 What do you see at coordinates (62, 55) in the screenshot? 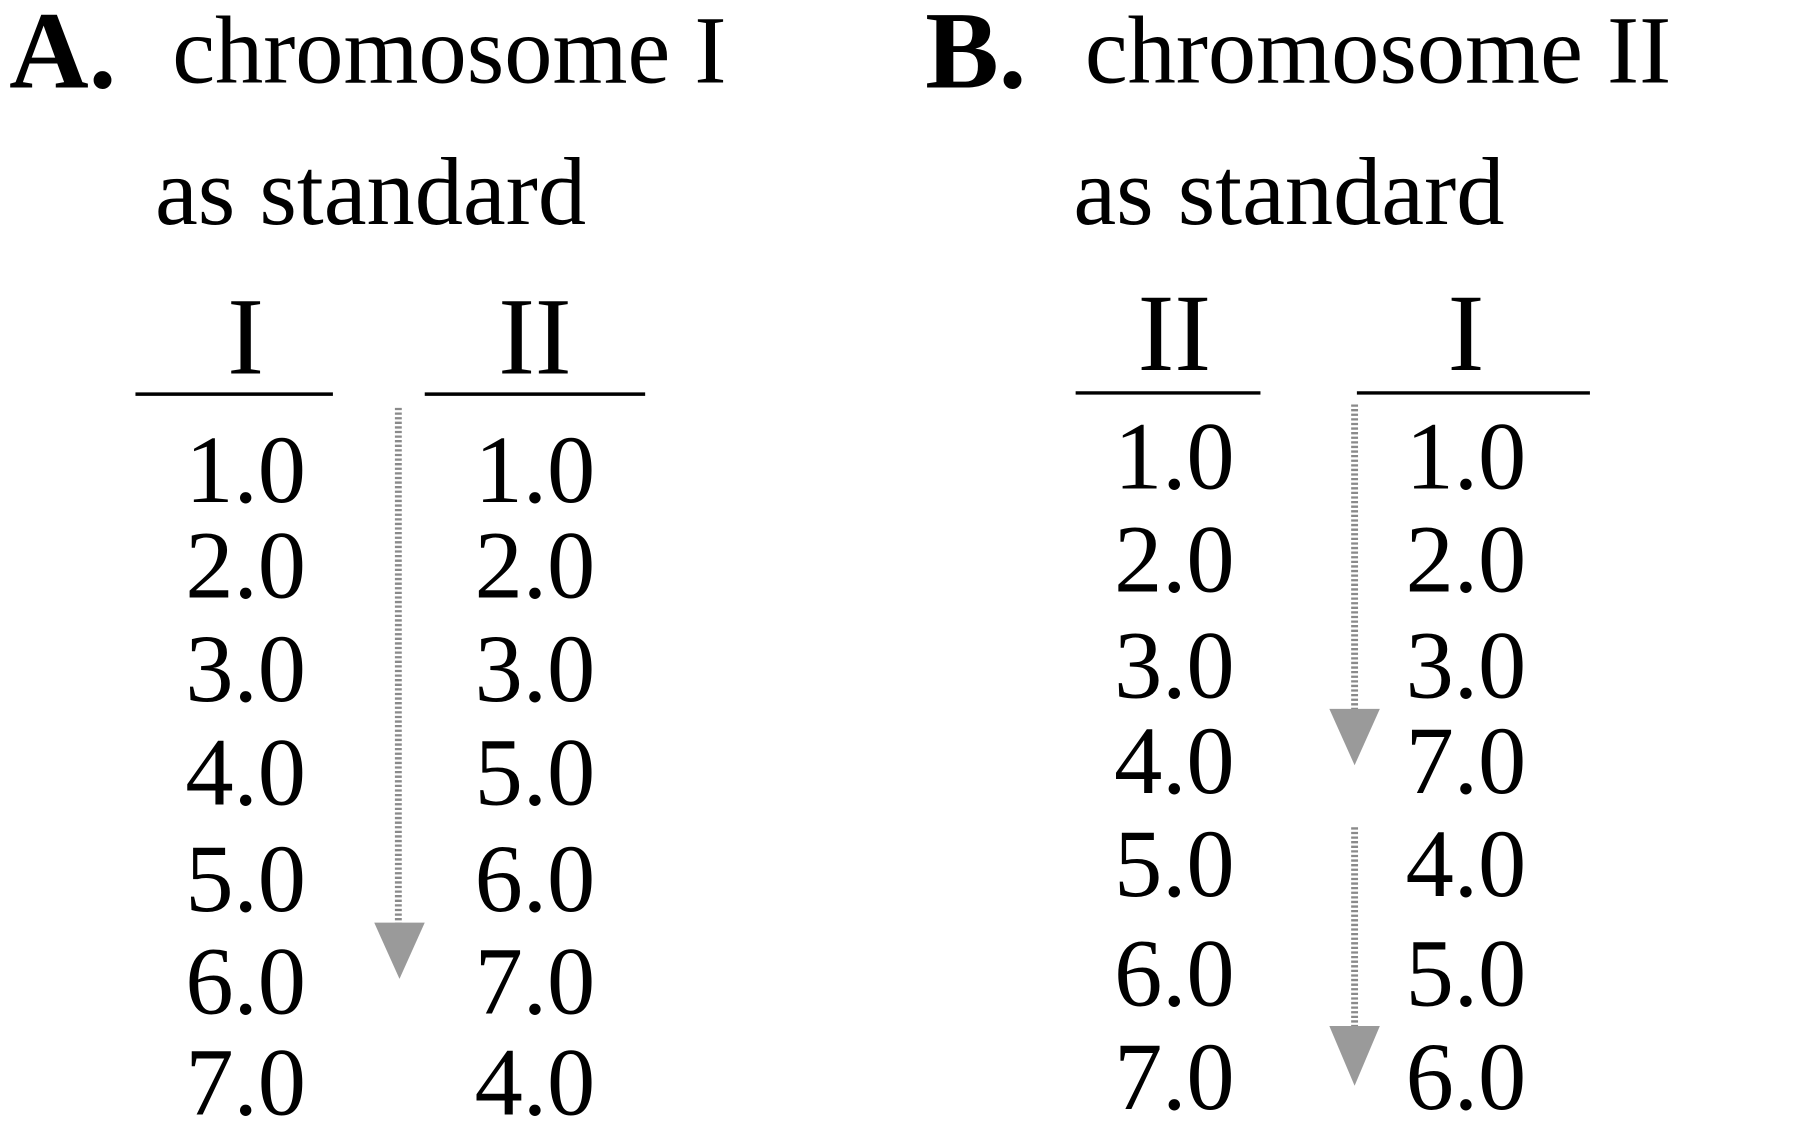
I see `panel-letter: A.` at bounding box center [62, 55].